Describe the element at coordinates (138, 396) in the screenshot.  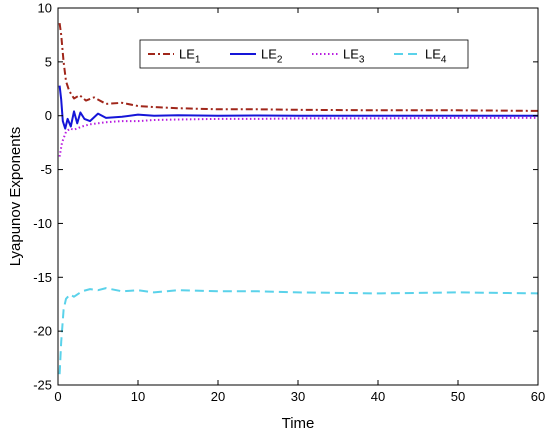
I see `x-tick-label: 10` at that location.